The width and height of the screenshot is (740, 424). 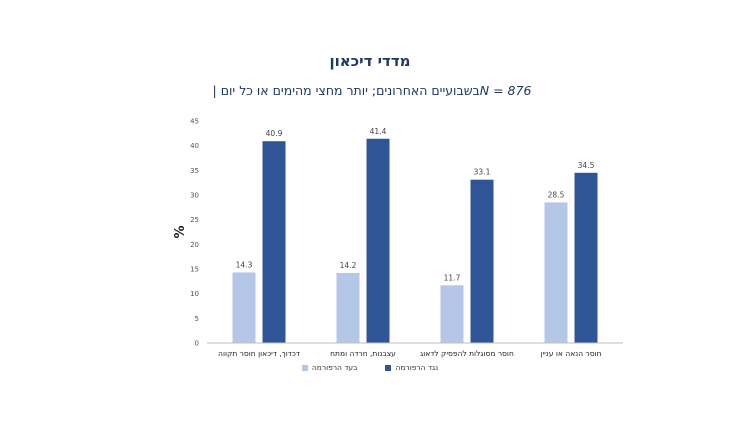 What do you see at coordinates (378, 131) in the screenshot?
I see `data-label: 41.4` at bounding box center [378, 131].